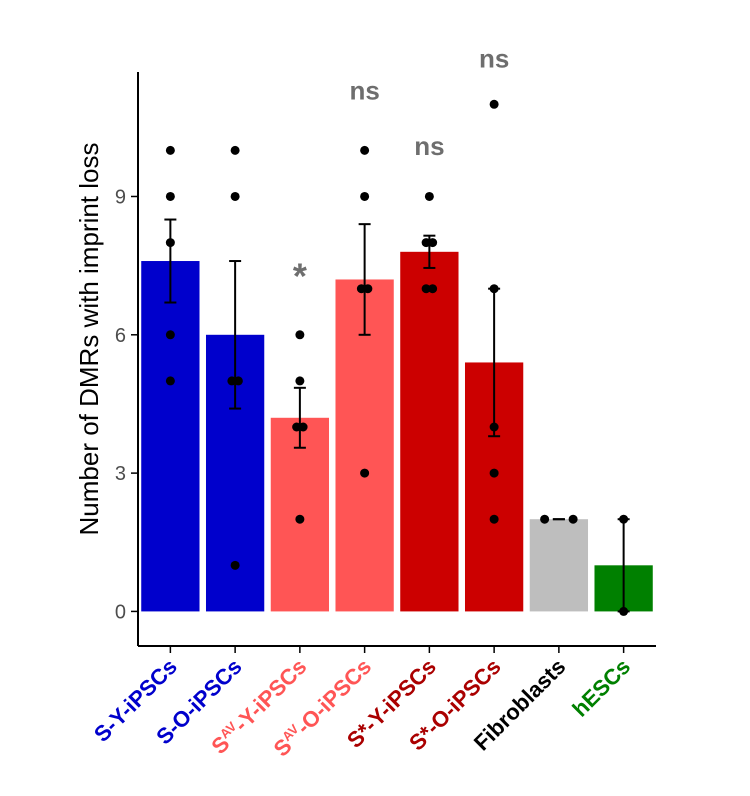  What do you see at coordinates (120, 197) in the screenshot?
I see `y-tick-label: 9` at bounding box center [120, 197].